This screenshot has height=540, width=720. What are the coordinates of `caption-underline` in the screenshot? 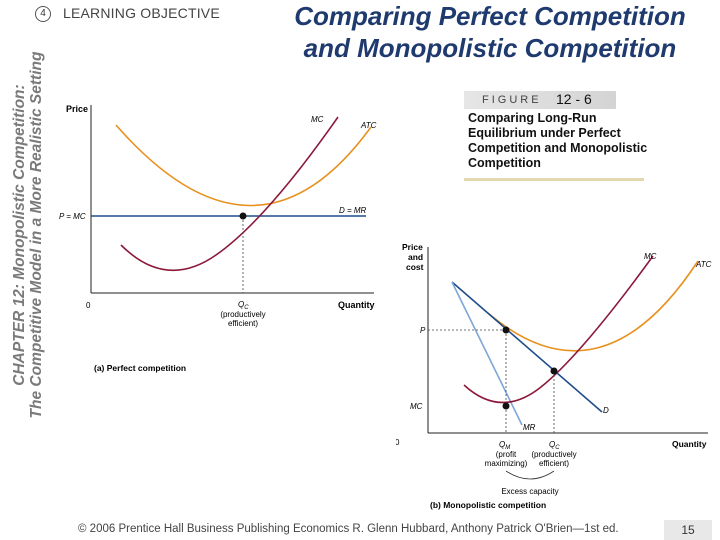 It's located at (554, 179).